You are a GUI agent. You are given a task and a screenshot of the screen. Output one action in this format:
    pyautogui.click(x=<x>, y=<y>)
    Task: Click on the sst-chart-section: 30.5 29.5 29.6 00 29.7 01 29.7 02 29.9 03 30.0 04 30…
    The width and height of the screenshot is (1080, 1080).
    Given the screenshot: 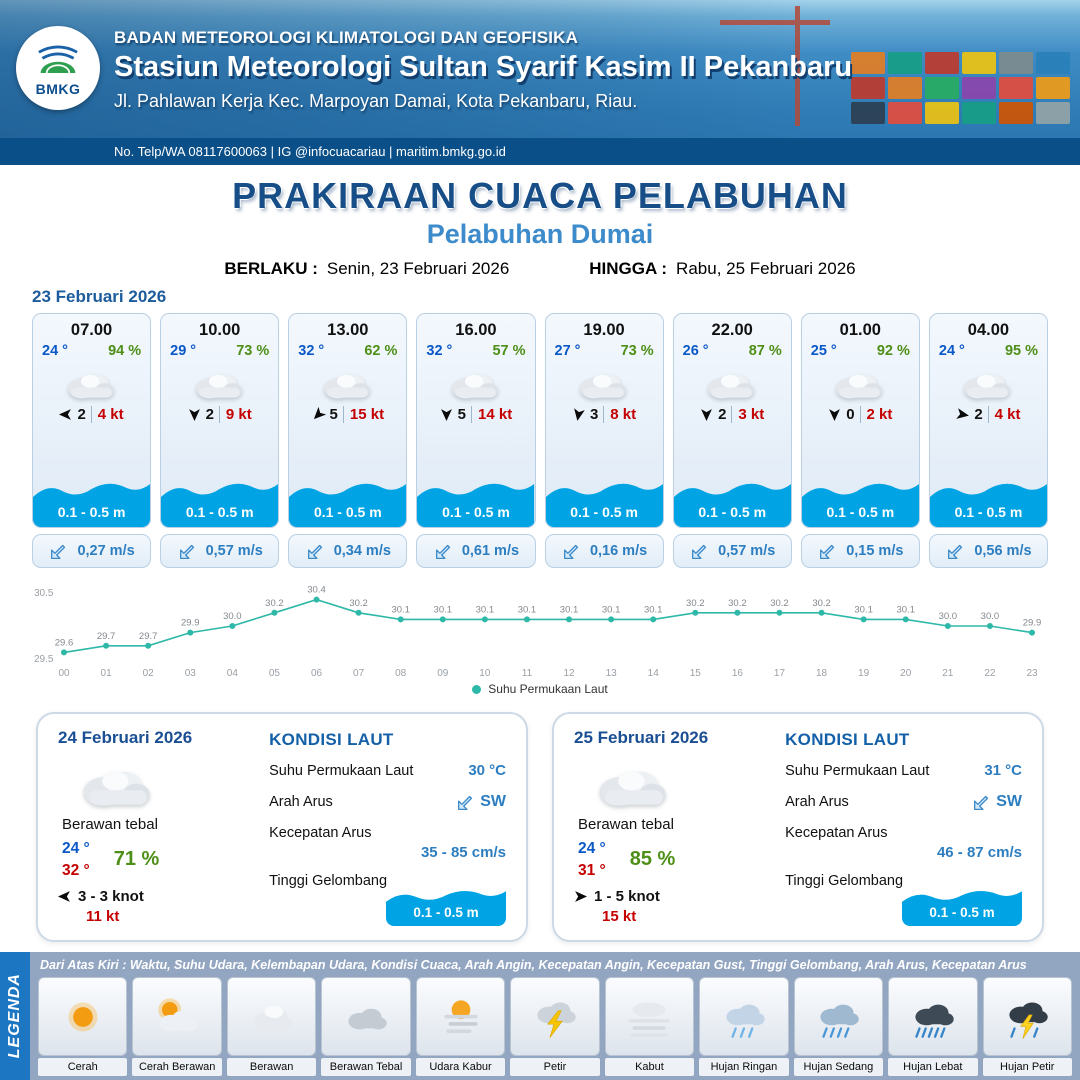 What is the action you would take?
    pyautogui.click(x=540, y=632)
    